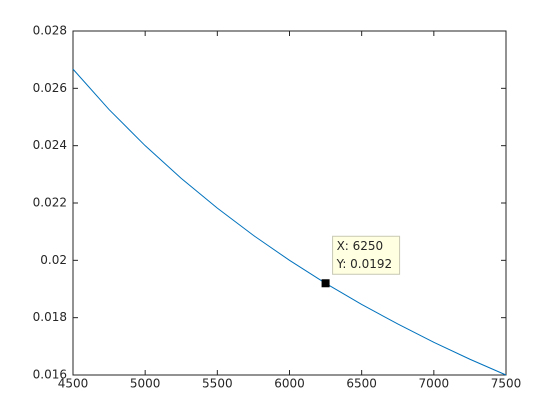  I want to click on datatip-box, so click(366, 255).